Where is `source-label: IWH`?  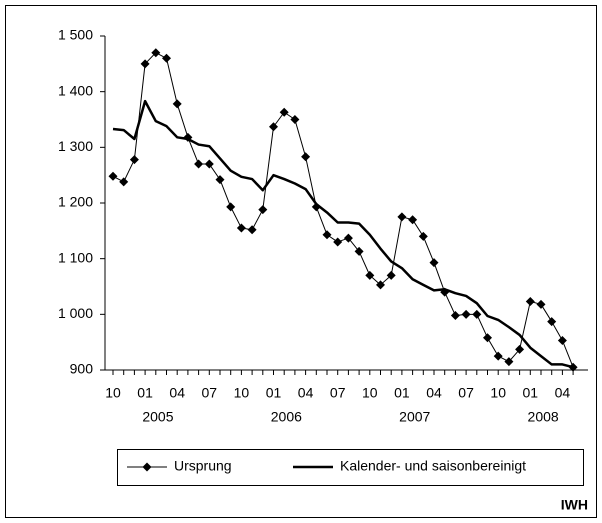 source-label: IWH is located at coordinates (574, 505).